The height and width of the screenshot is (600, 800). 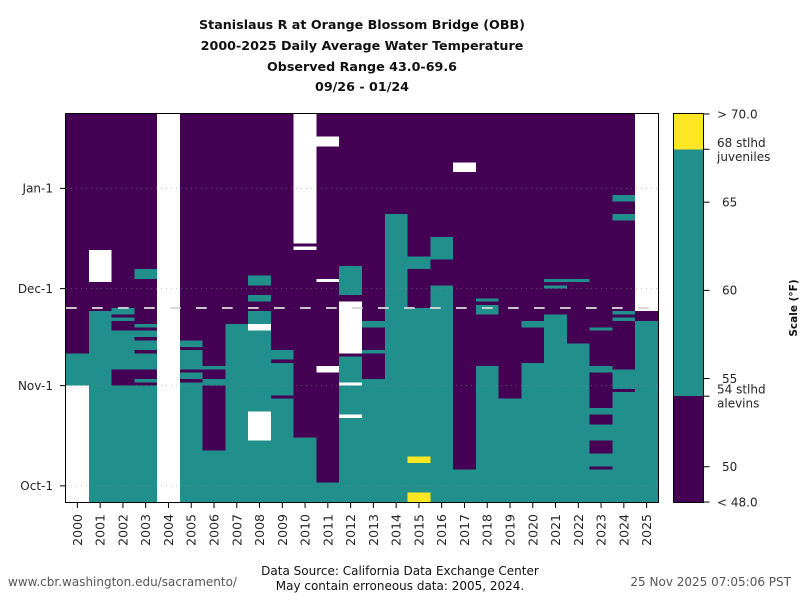 I want to click on y-tick-label: Jan-1, so click(x=37, y=189).